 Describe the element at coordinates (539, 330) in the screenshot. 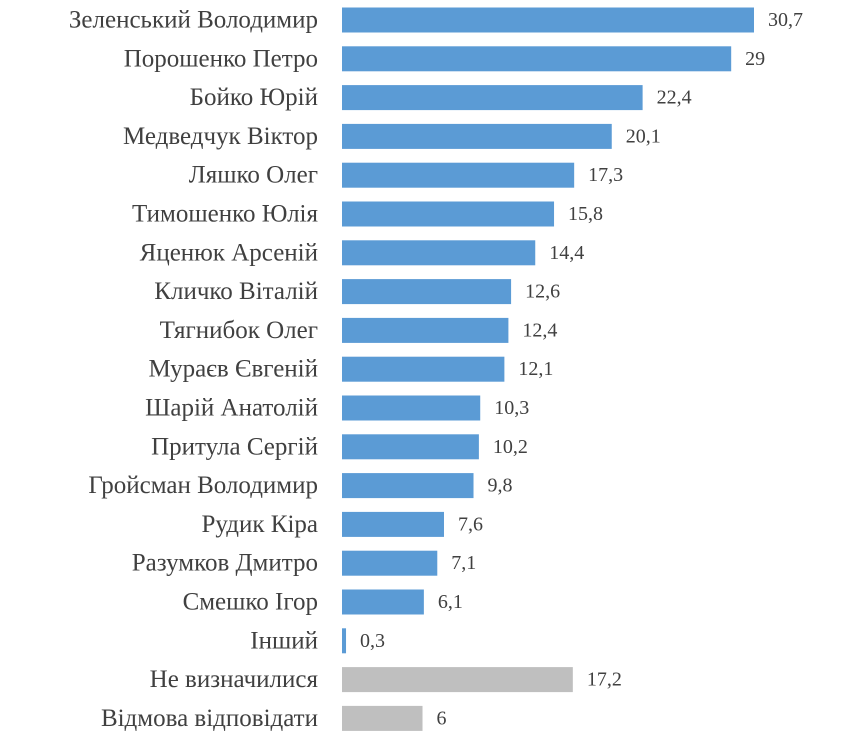

I see `value-label: 12,4` at that location.